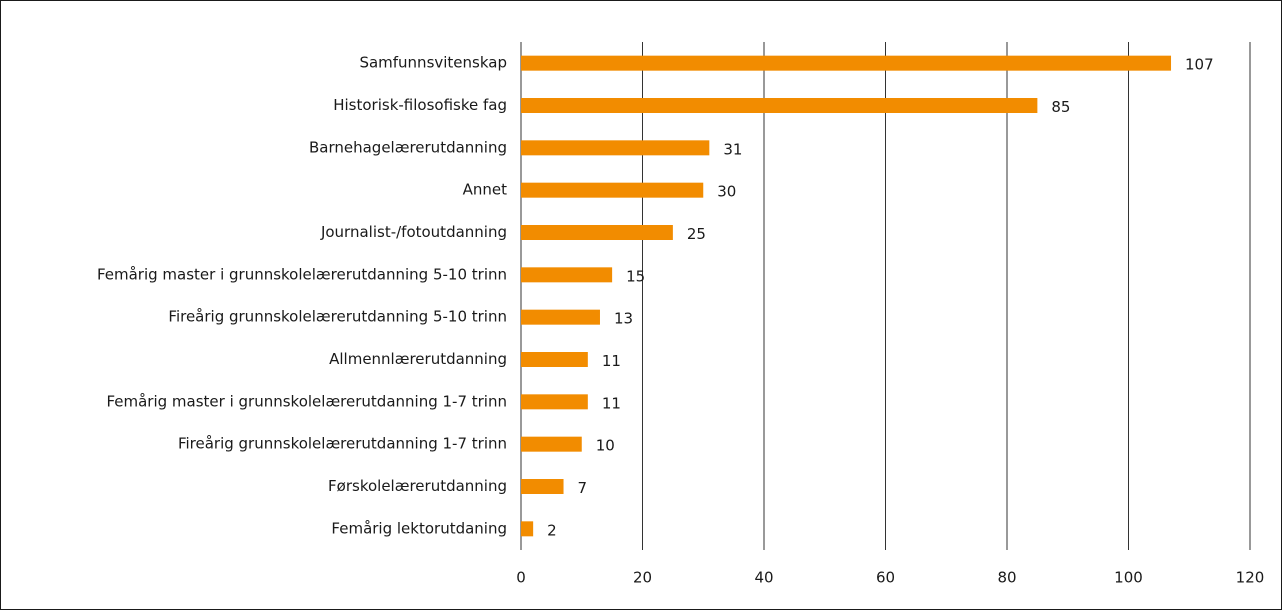 The width and height of the screenshot is (1282, 610). I want to click on data-label: 107, so click(1199, 65).